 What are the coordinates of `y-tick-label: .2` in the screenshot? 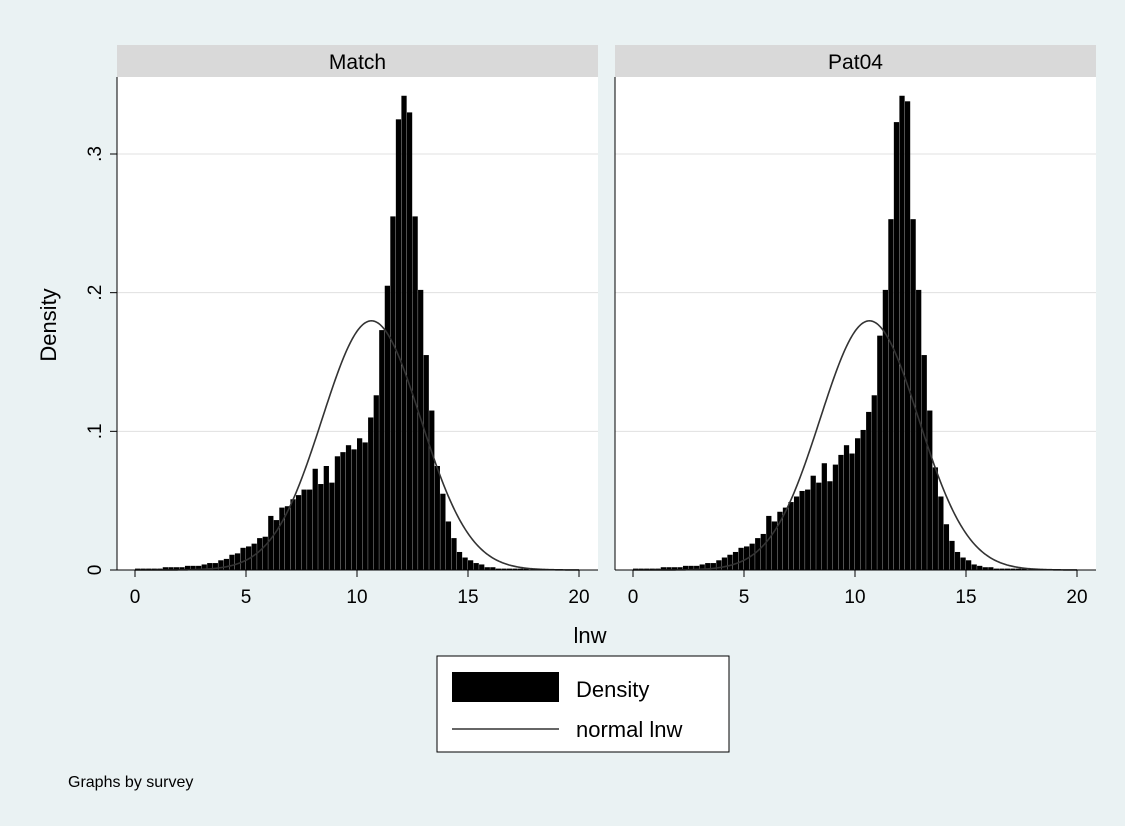 It's located at (95, 293).